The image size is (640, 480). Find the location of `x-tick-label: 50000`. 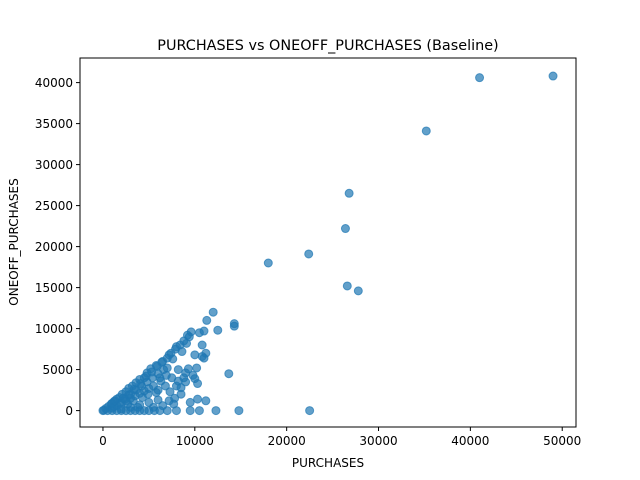

x-tick-label: 50000 is located at coordinates (562, 441).